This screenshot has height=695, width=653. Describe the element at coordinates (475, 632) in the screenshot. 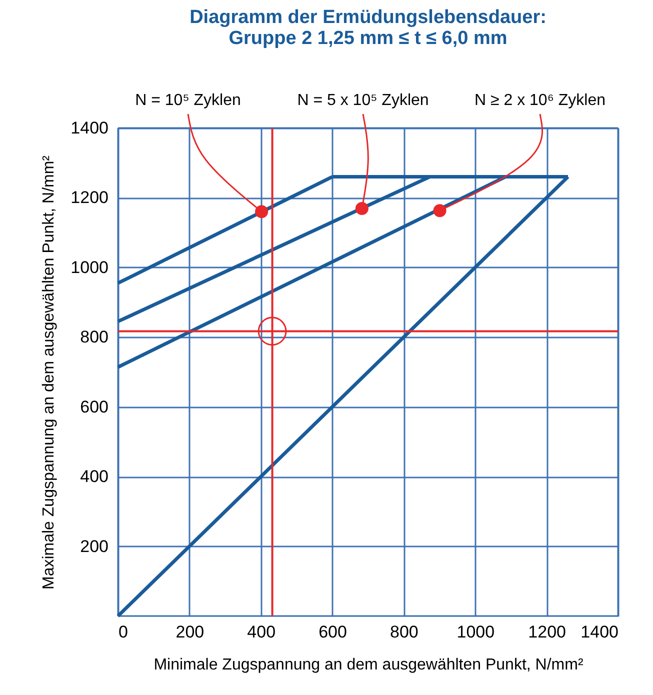

I see `x-tick-label: 1000` at that location.